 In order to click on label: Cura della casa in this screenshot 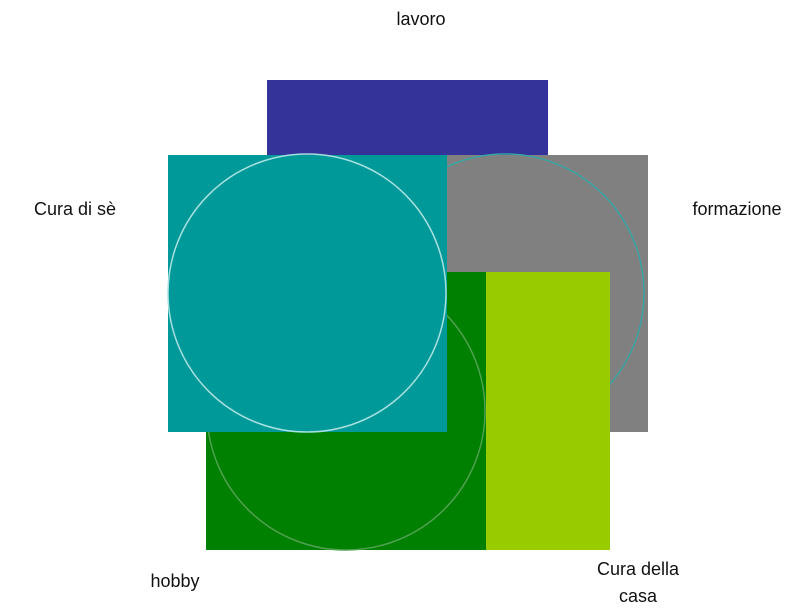, I will do `click(638, 582)`.